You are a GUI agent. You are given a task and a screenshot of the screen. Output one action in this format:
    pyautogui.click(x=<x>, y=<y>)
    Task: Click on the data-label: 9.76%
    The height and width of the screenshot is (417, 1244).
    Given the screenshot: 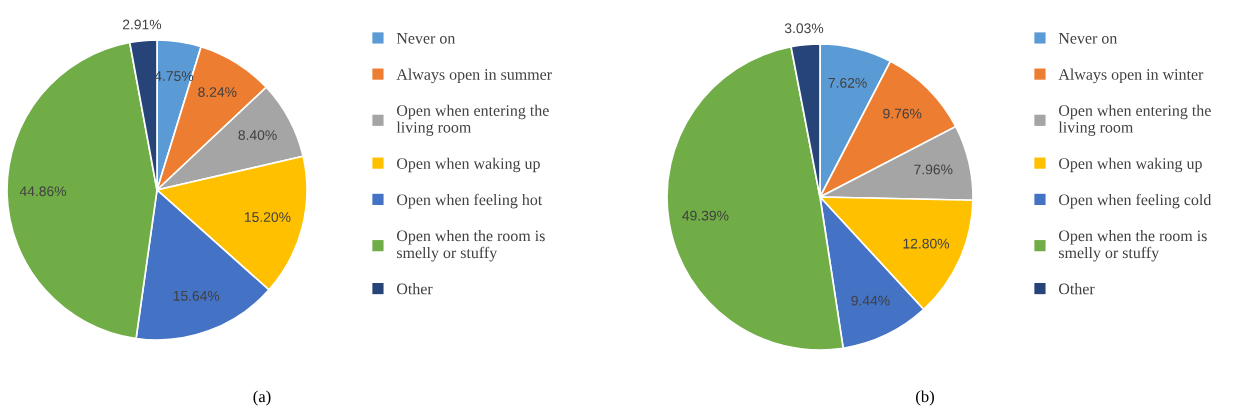 What is the action you would take?
    pyautogui.click(x=902, y=113)
    